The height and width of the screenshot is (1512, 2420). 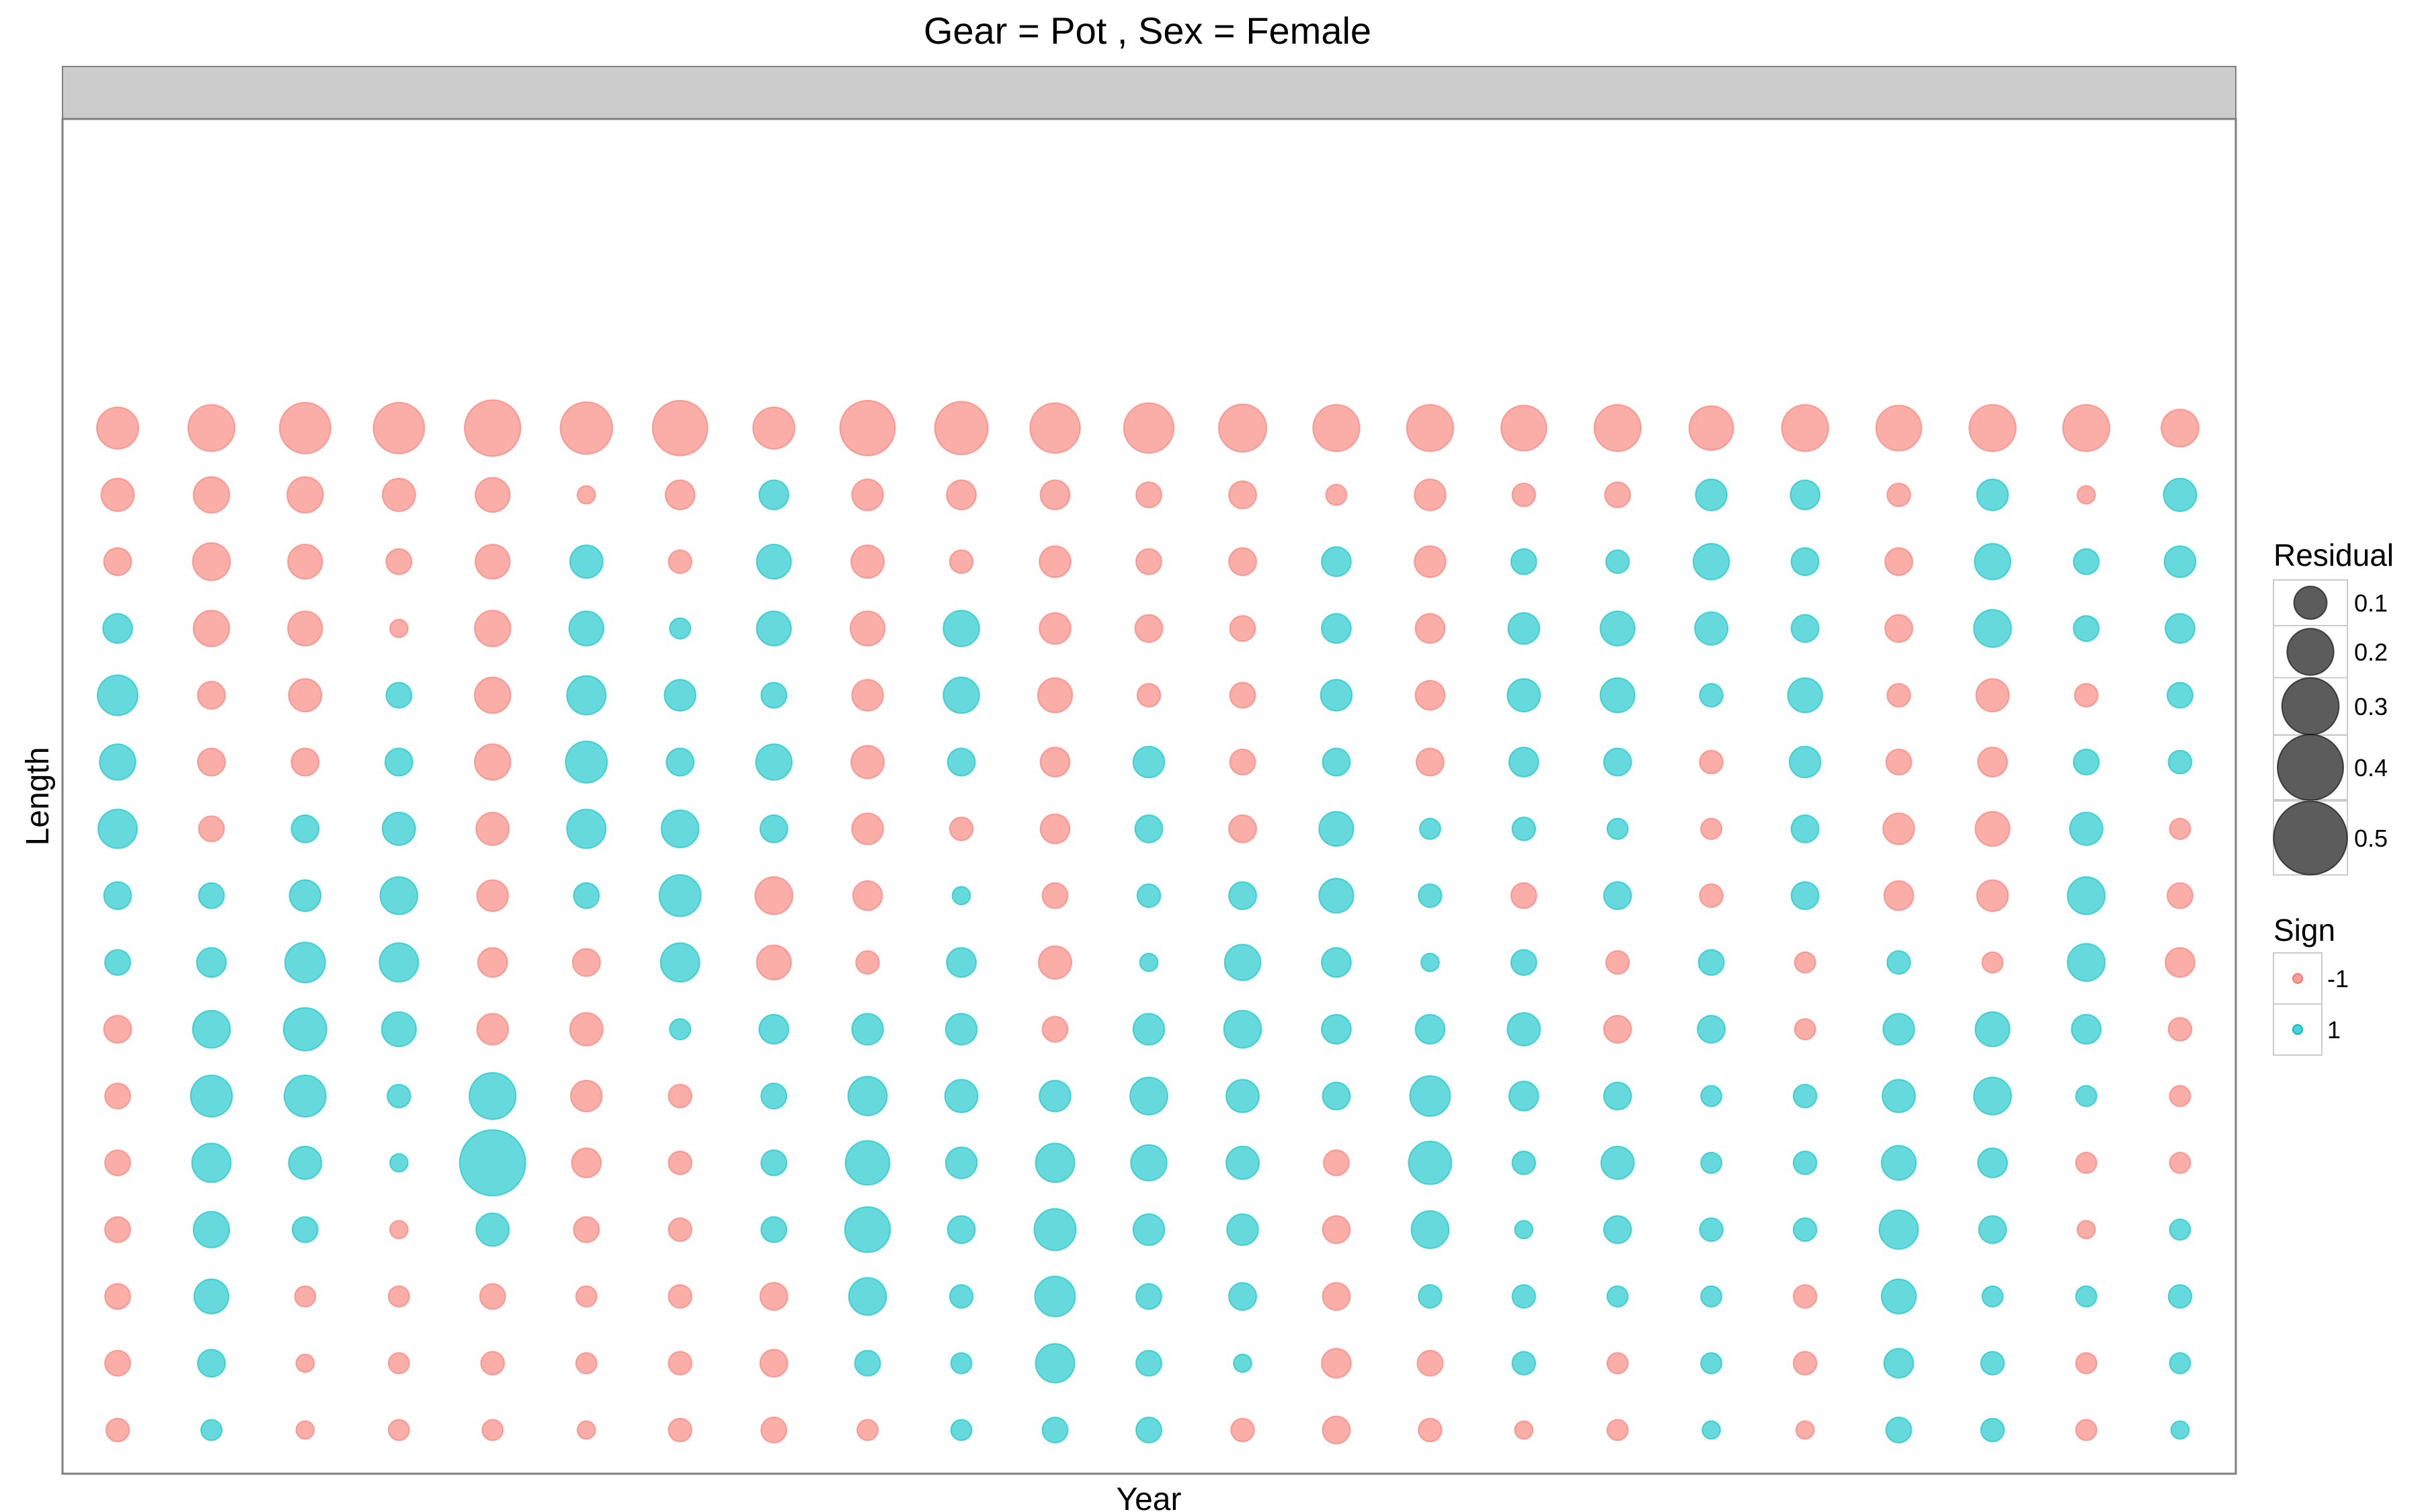 What do you see at coordinates (2371, 768) in the screenshot?
I see `legend-size-label: 0.4` at bounding box center [2371, 768].